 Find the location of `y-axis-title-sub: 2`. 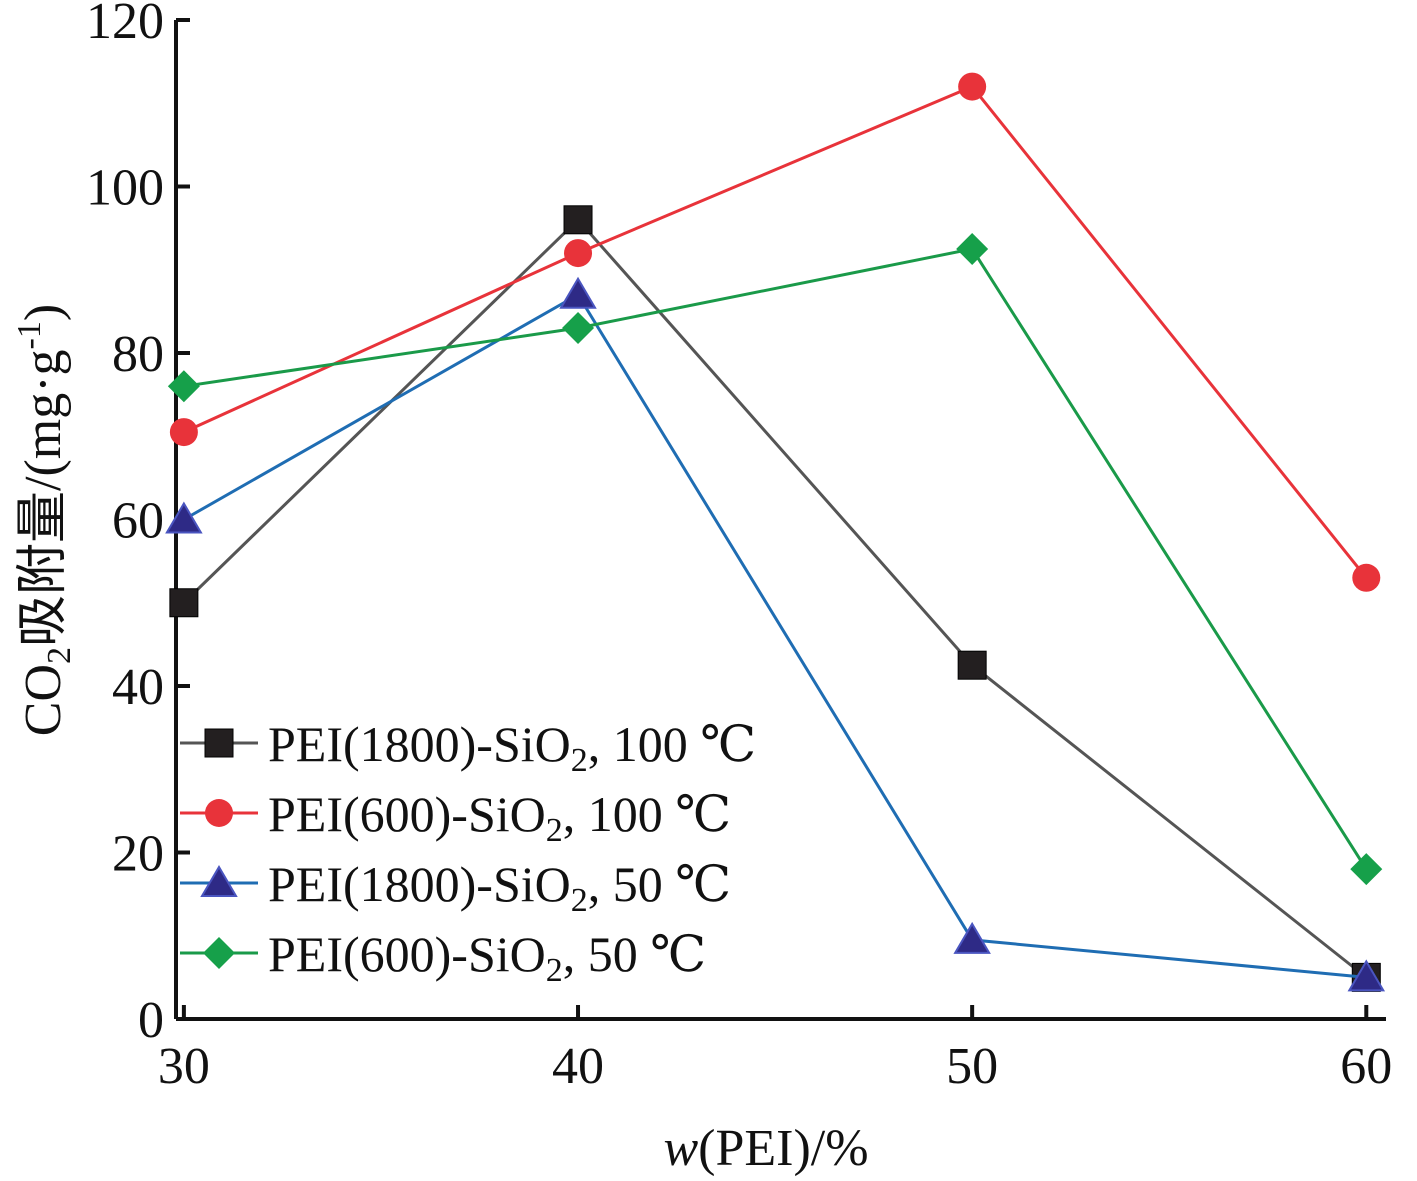

y-axis-title-sub: 2 is located at coordinates (59, 655).